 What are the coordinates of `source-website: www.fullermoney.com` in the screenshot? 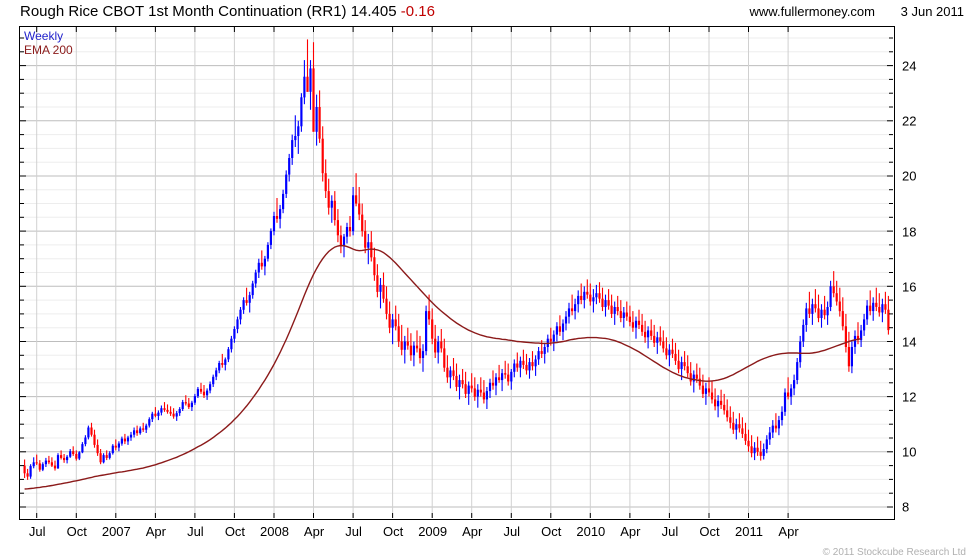 It's located at (812, 11).